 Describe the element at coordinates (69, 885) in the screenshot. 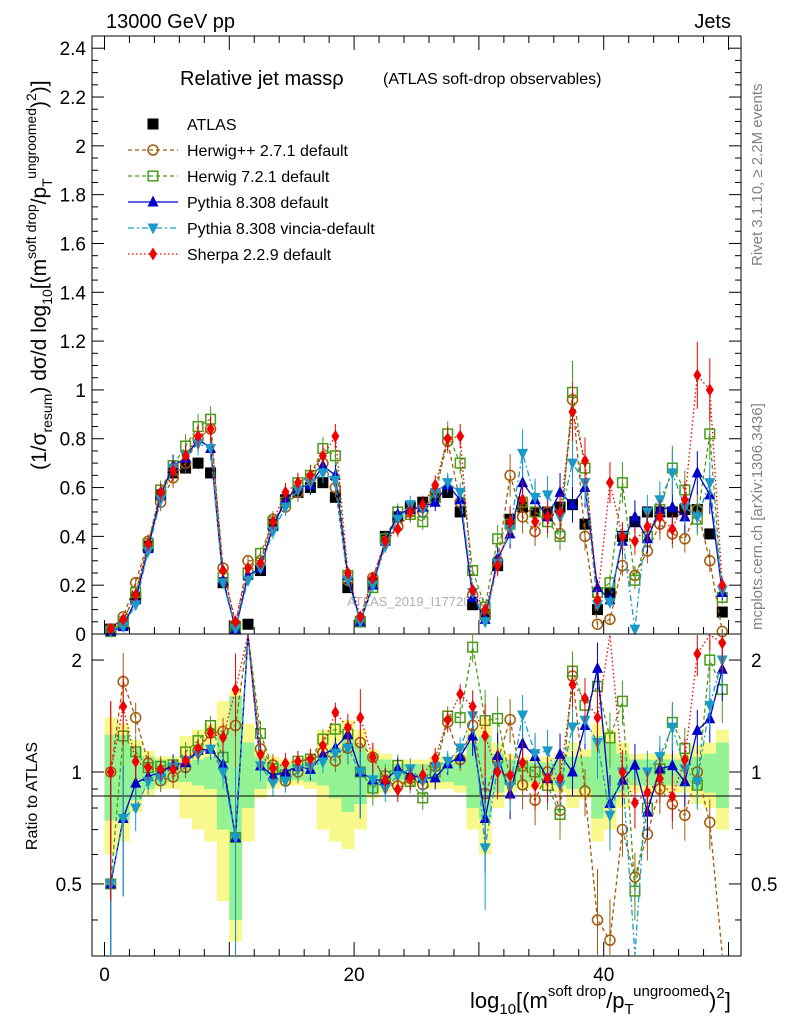

I see `ratio-ytick-label-left: 0.5` at that location.